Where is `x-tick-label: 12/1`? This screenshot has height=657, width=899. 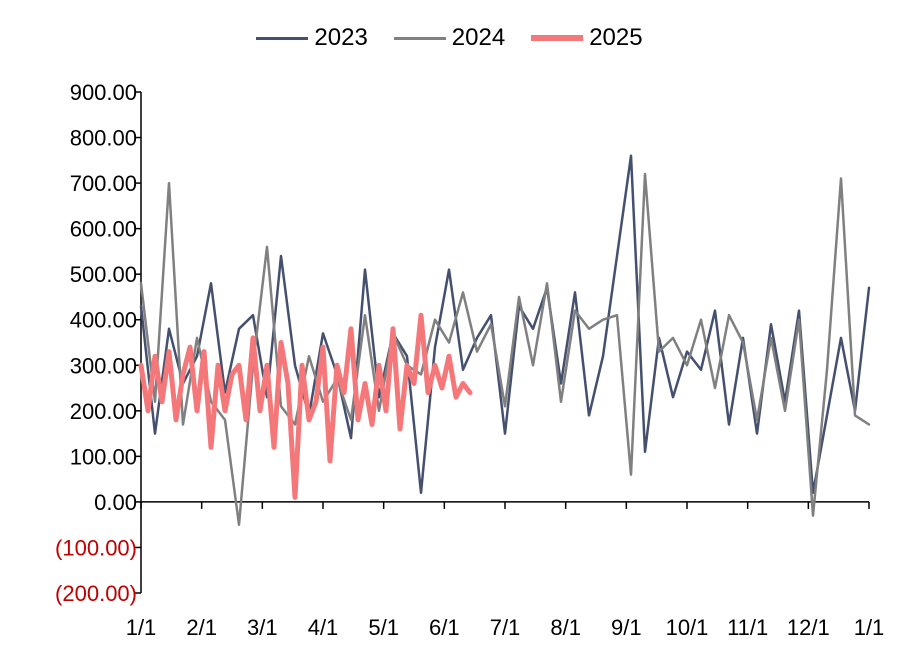
x-tick-label: 12/1 is located at coordinates (808, 627).